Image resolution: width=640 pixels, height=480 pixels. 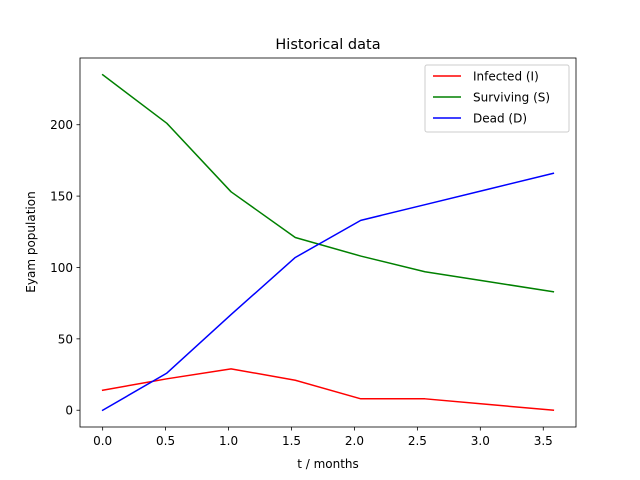 What do you see at coordinates (102, 441) in the screenshot?
I see `x-tick-label: 0.0` at bounding box center [102, 441].